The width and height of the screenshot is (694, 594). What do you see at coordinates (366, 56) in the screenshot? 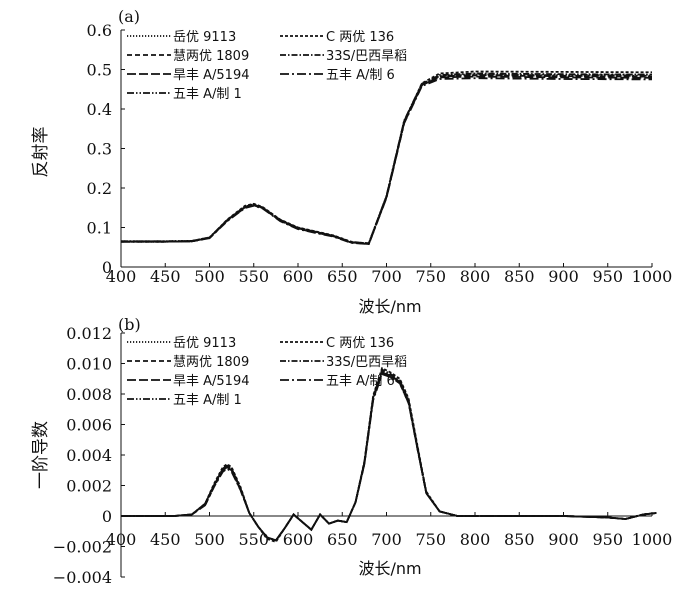
I see `a-legend-entry-4: 33S/巴西旱稻` at bounding box center [366, 56].